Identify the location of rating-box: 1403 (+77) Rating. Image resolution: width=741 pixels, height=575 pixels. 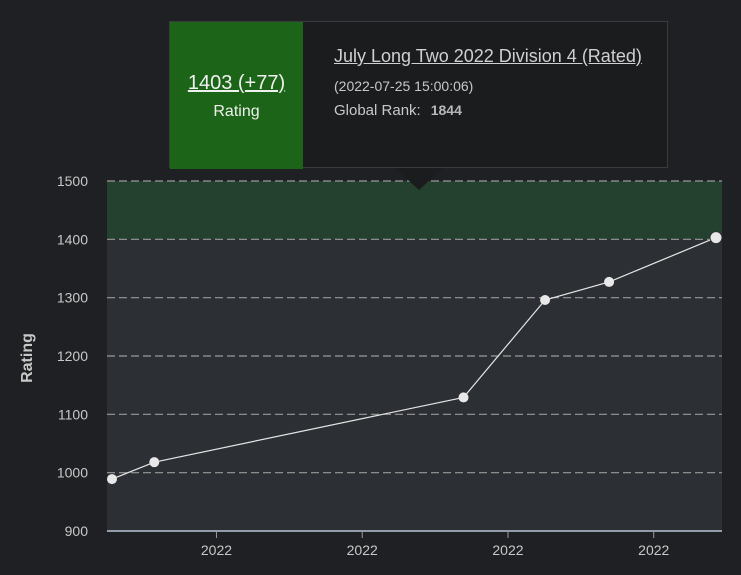
(236, 95).